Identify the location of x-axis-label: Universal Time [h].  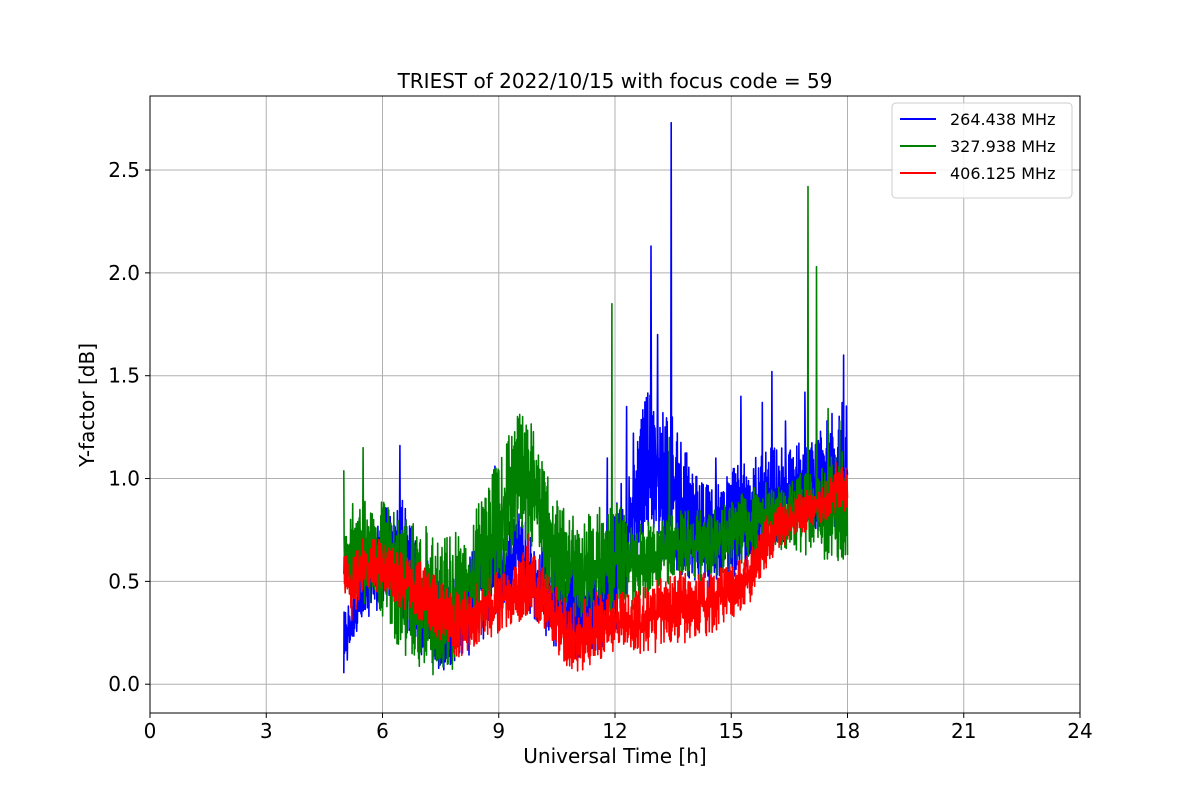
(614, 756).